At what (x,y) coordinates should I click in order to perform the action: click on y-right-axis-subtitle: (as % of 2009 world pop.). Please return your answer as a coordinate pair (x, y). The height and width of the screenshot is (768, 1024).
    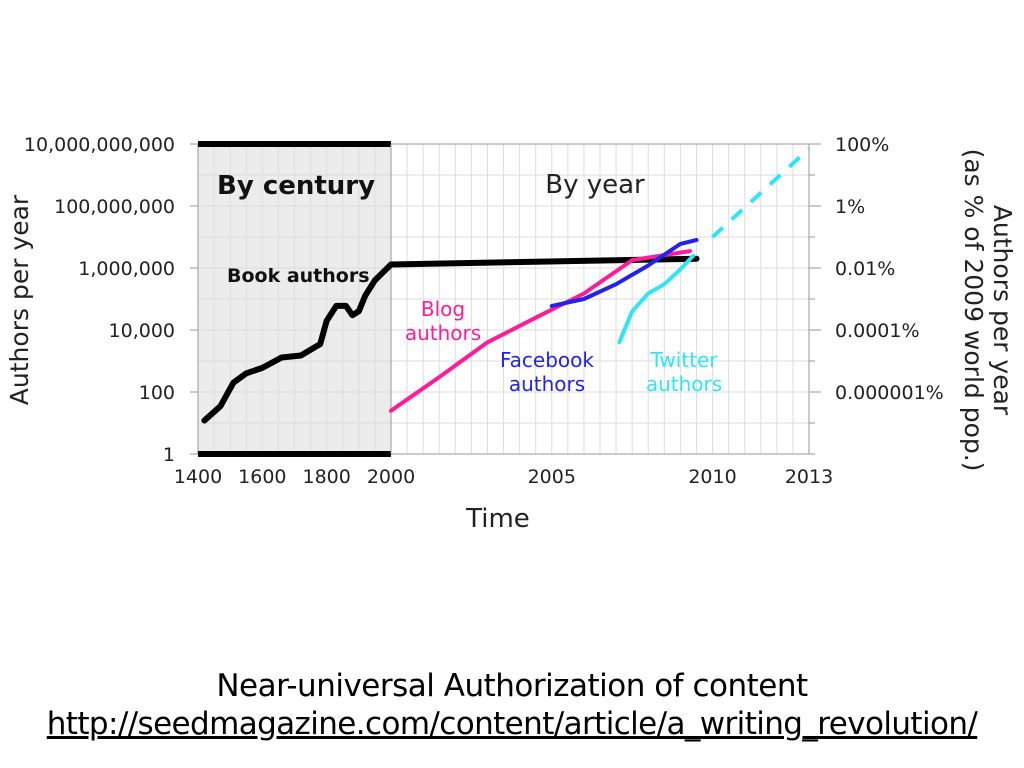
    Looking at the image, I should click on (973, 310).